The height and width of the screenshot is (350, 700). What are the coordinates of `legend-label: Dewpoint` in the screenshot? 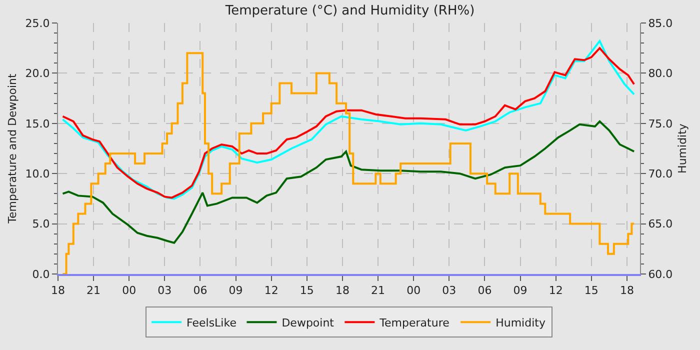 It's located at (308, 323).